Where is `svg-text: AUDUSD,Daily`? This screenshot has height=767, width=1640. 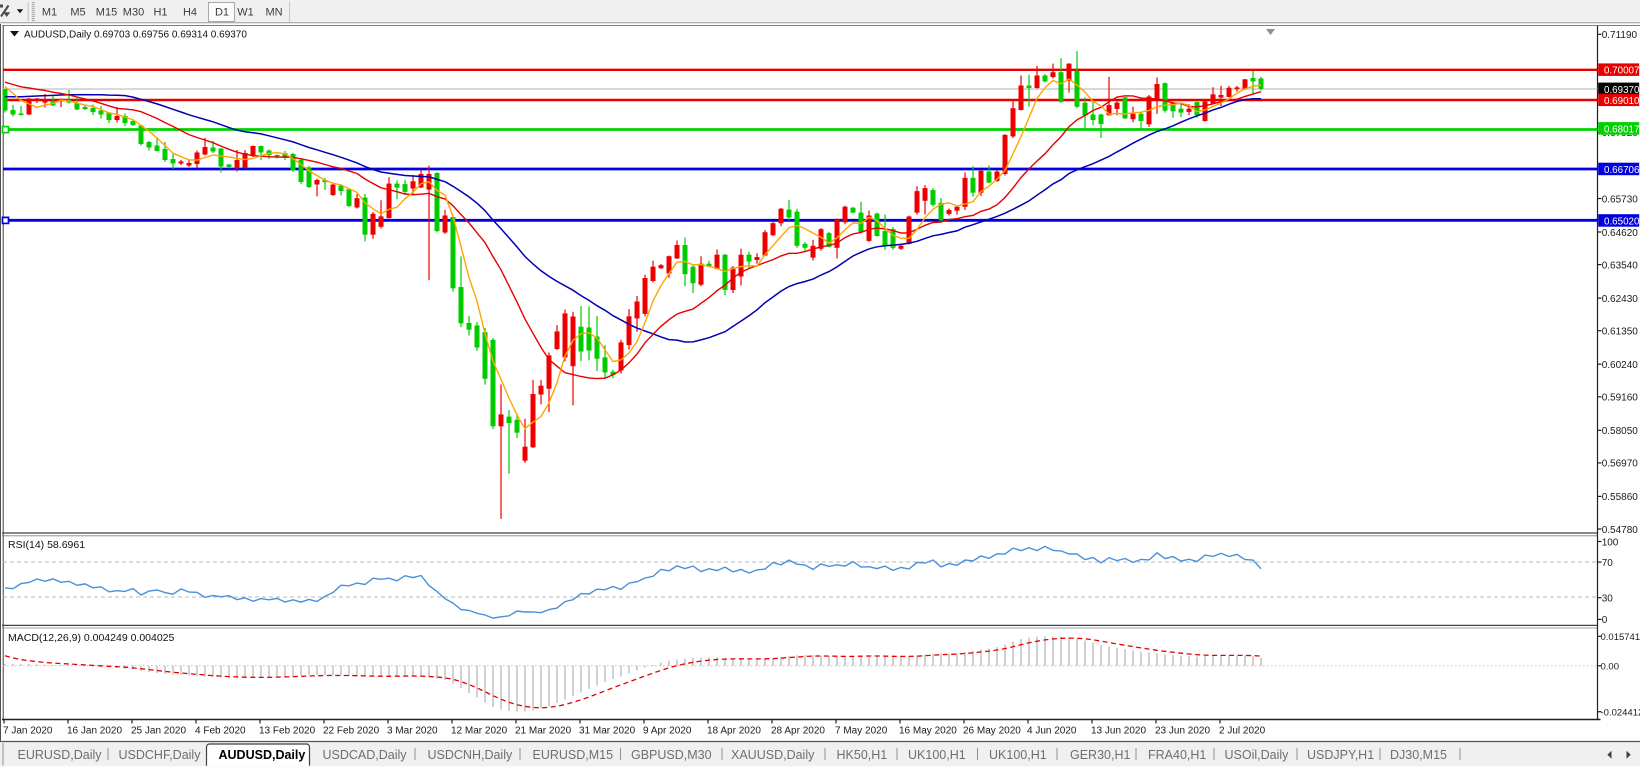
svg-text: AUDUSD,Daily is located at coordinates (262, 755).